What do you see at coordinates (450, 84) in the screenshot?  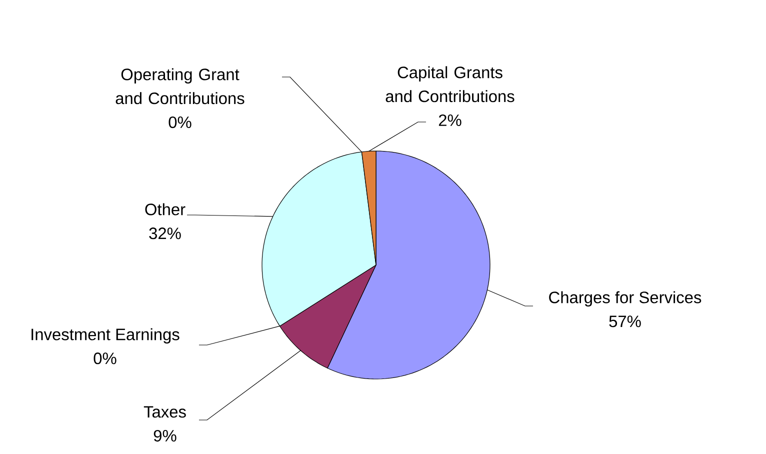 I see `slice-label: Capital Grants and Contributions` at bounding box center [450, 84].